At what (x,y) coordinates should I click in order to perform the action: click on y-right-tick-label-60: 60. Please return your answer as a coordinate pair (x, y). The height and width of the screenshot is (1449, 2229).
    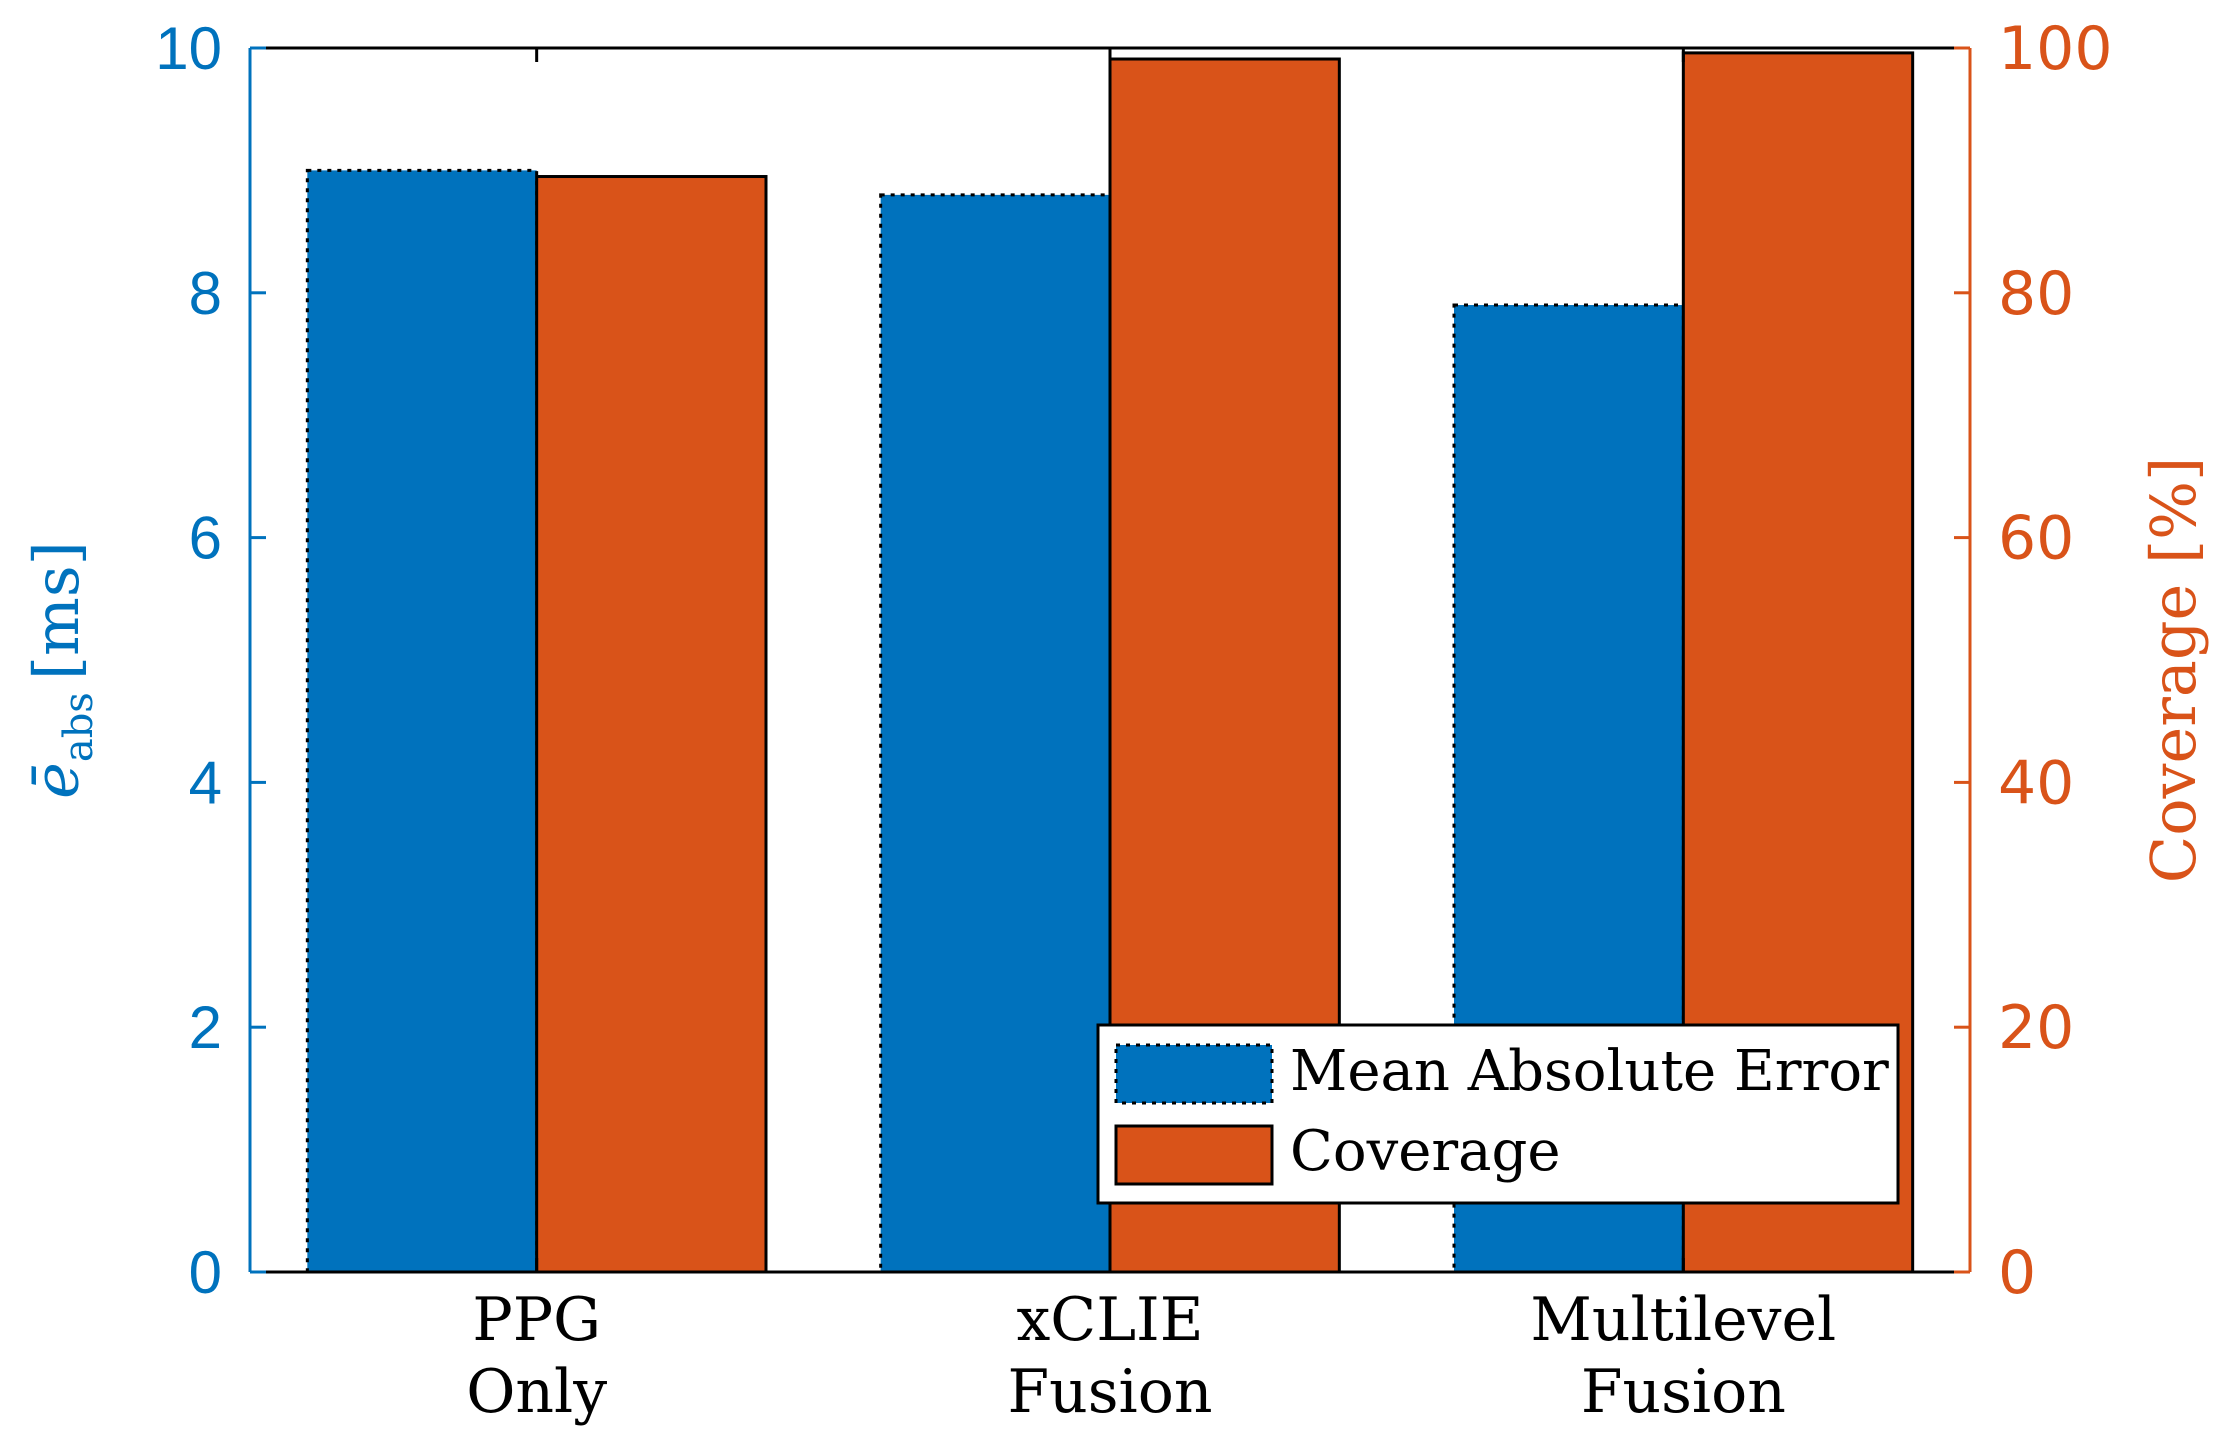
    Looking at the image, I should click on (2036, 539).